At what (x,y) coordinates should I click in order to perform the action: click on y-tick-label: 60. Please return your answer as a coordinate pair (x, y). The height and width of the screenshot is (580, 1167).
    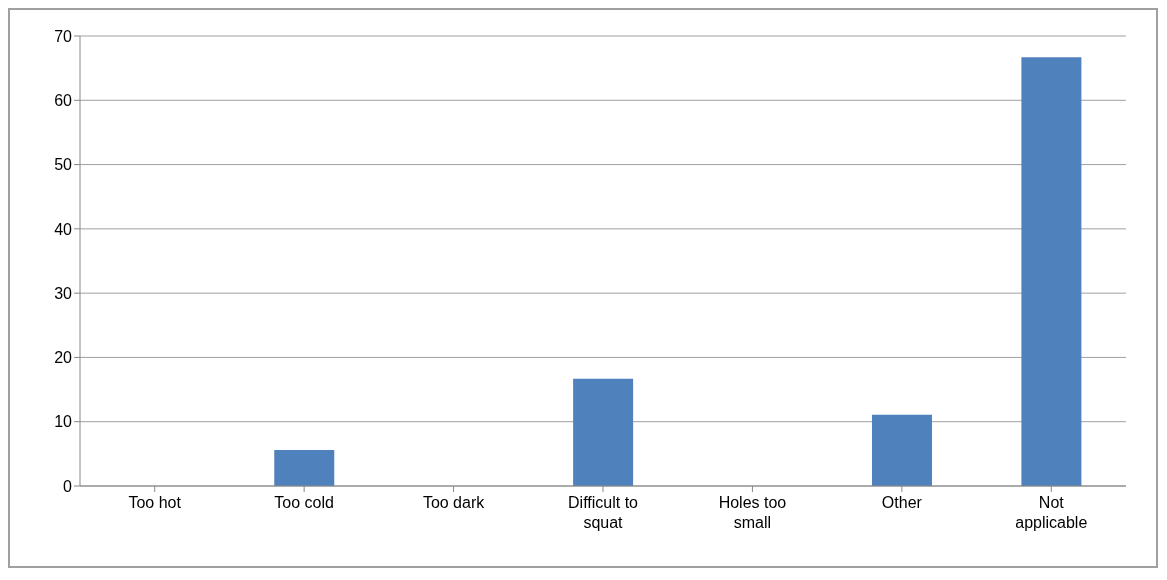
    Looking at the image, I should click on (63, 100).